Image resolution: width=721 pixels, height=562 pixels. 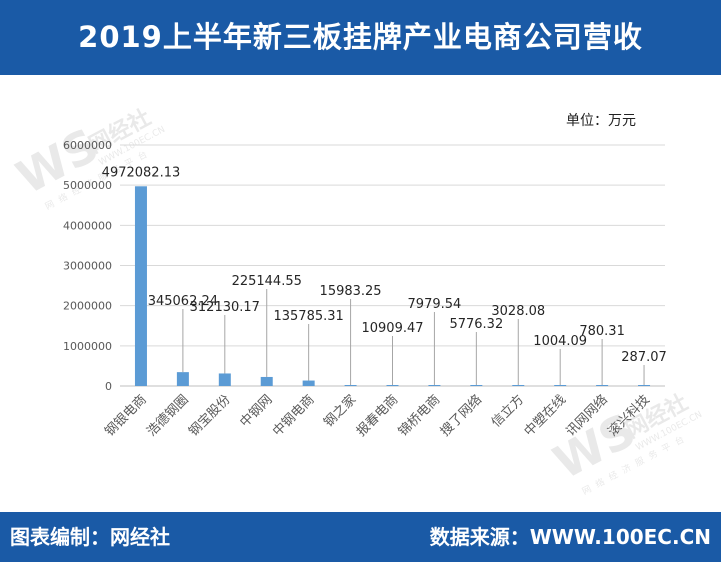 I want to click on y-tick-label: 2000000, so click(x=87, y=306).